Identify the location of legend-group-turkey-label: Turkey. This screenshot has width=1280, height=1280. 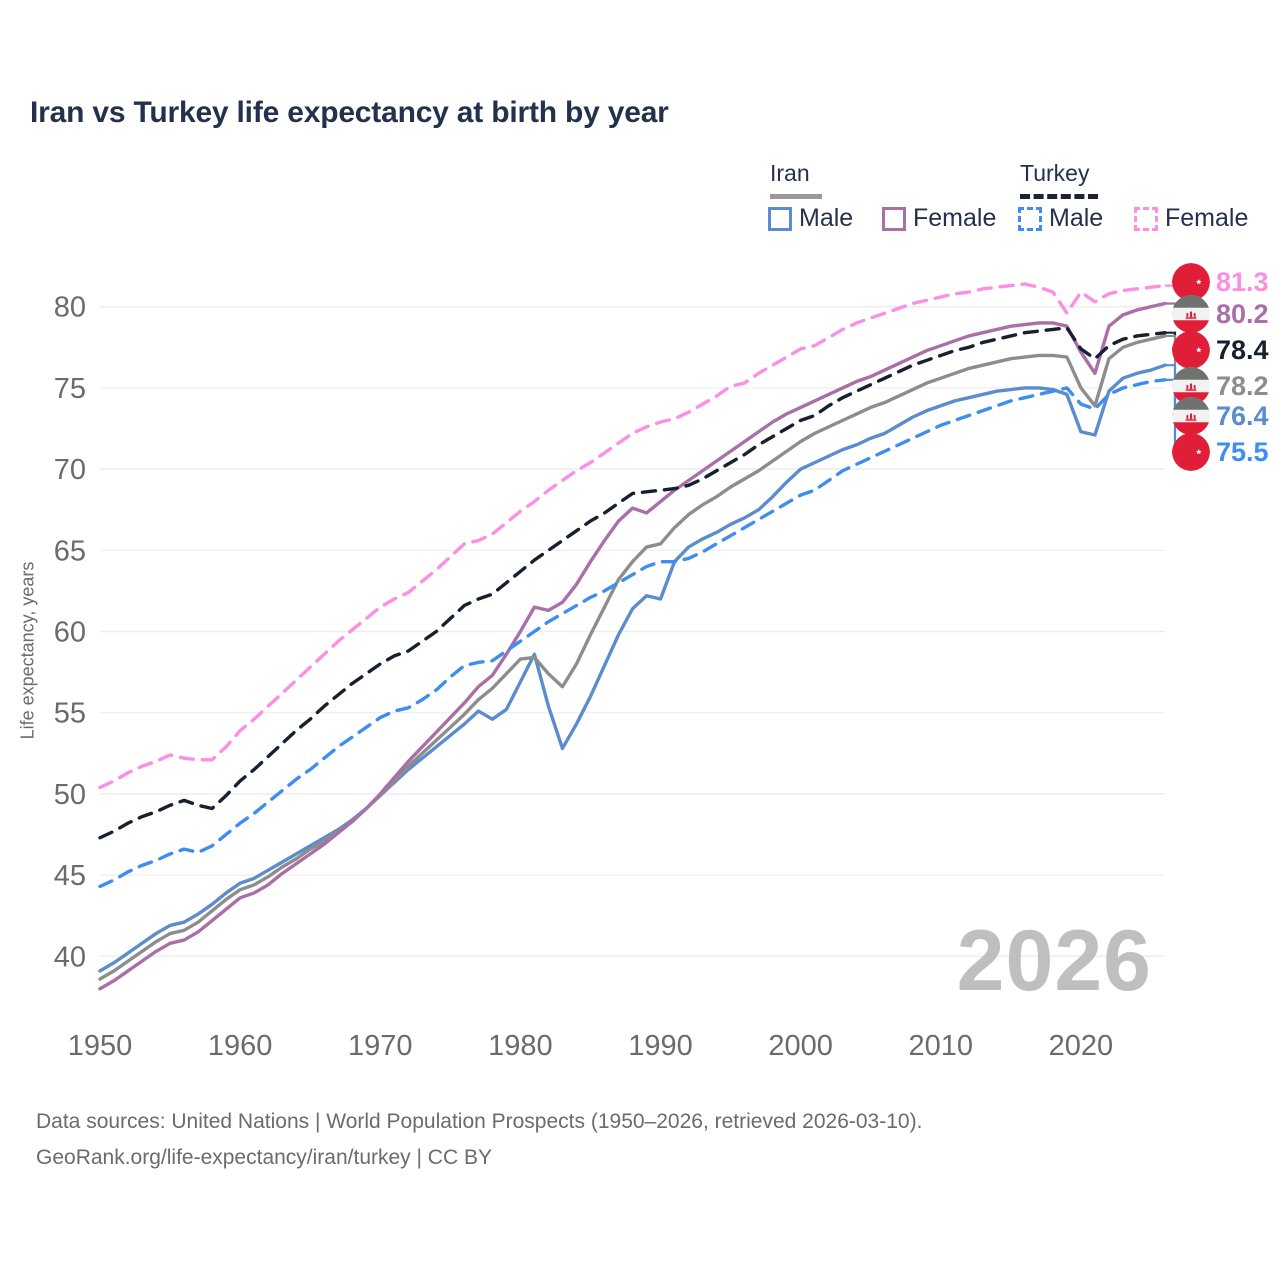
(1055, 173).